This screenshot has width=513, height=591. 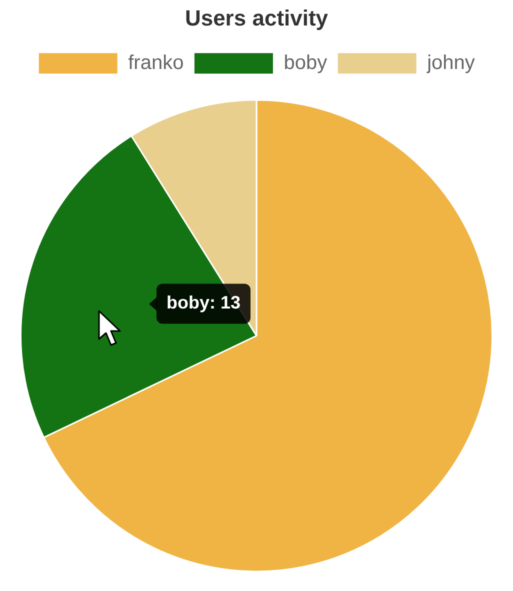 What do you see at coordinates (156, 63) in the screenshot?
I see `legend-label: franko` at bounding box center [156, 63].